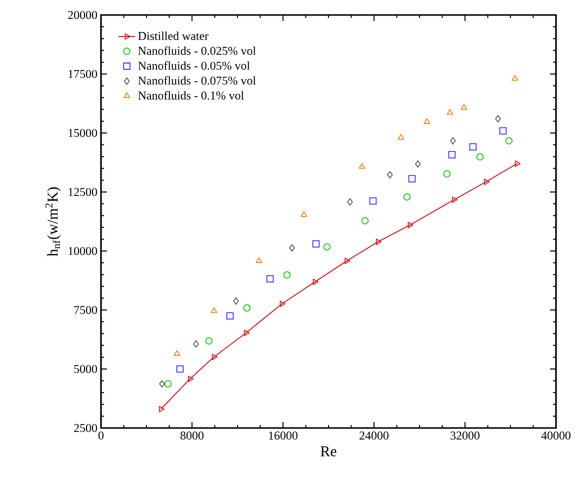 The height and width of the screenshot is (477, 582). What do you see at coordinates (86, 310) in the screenshot?
I see `y-tick-label: 7500` at bounding box center [86, 310].